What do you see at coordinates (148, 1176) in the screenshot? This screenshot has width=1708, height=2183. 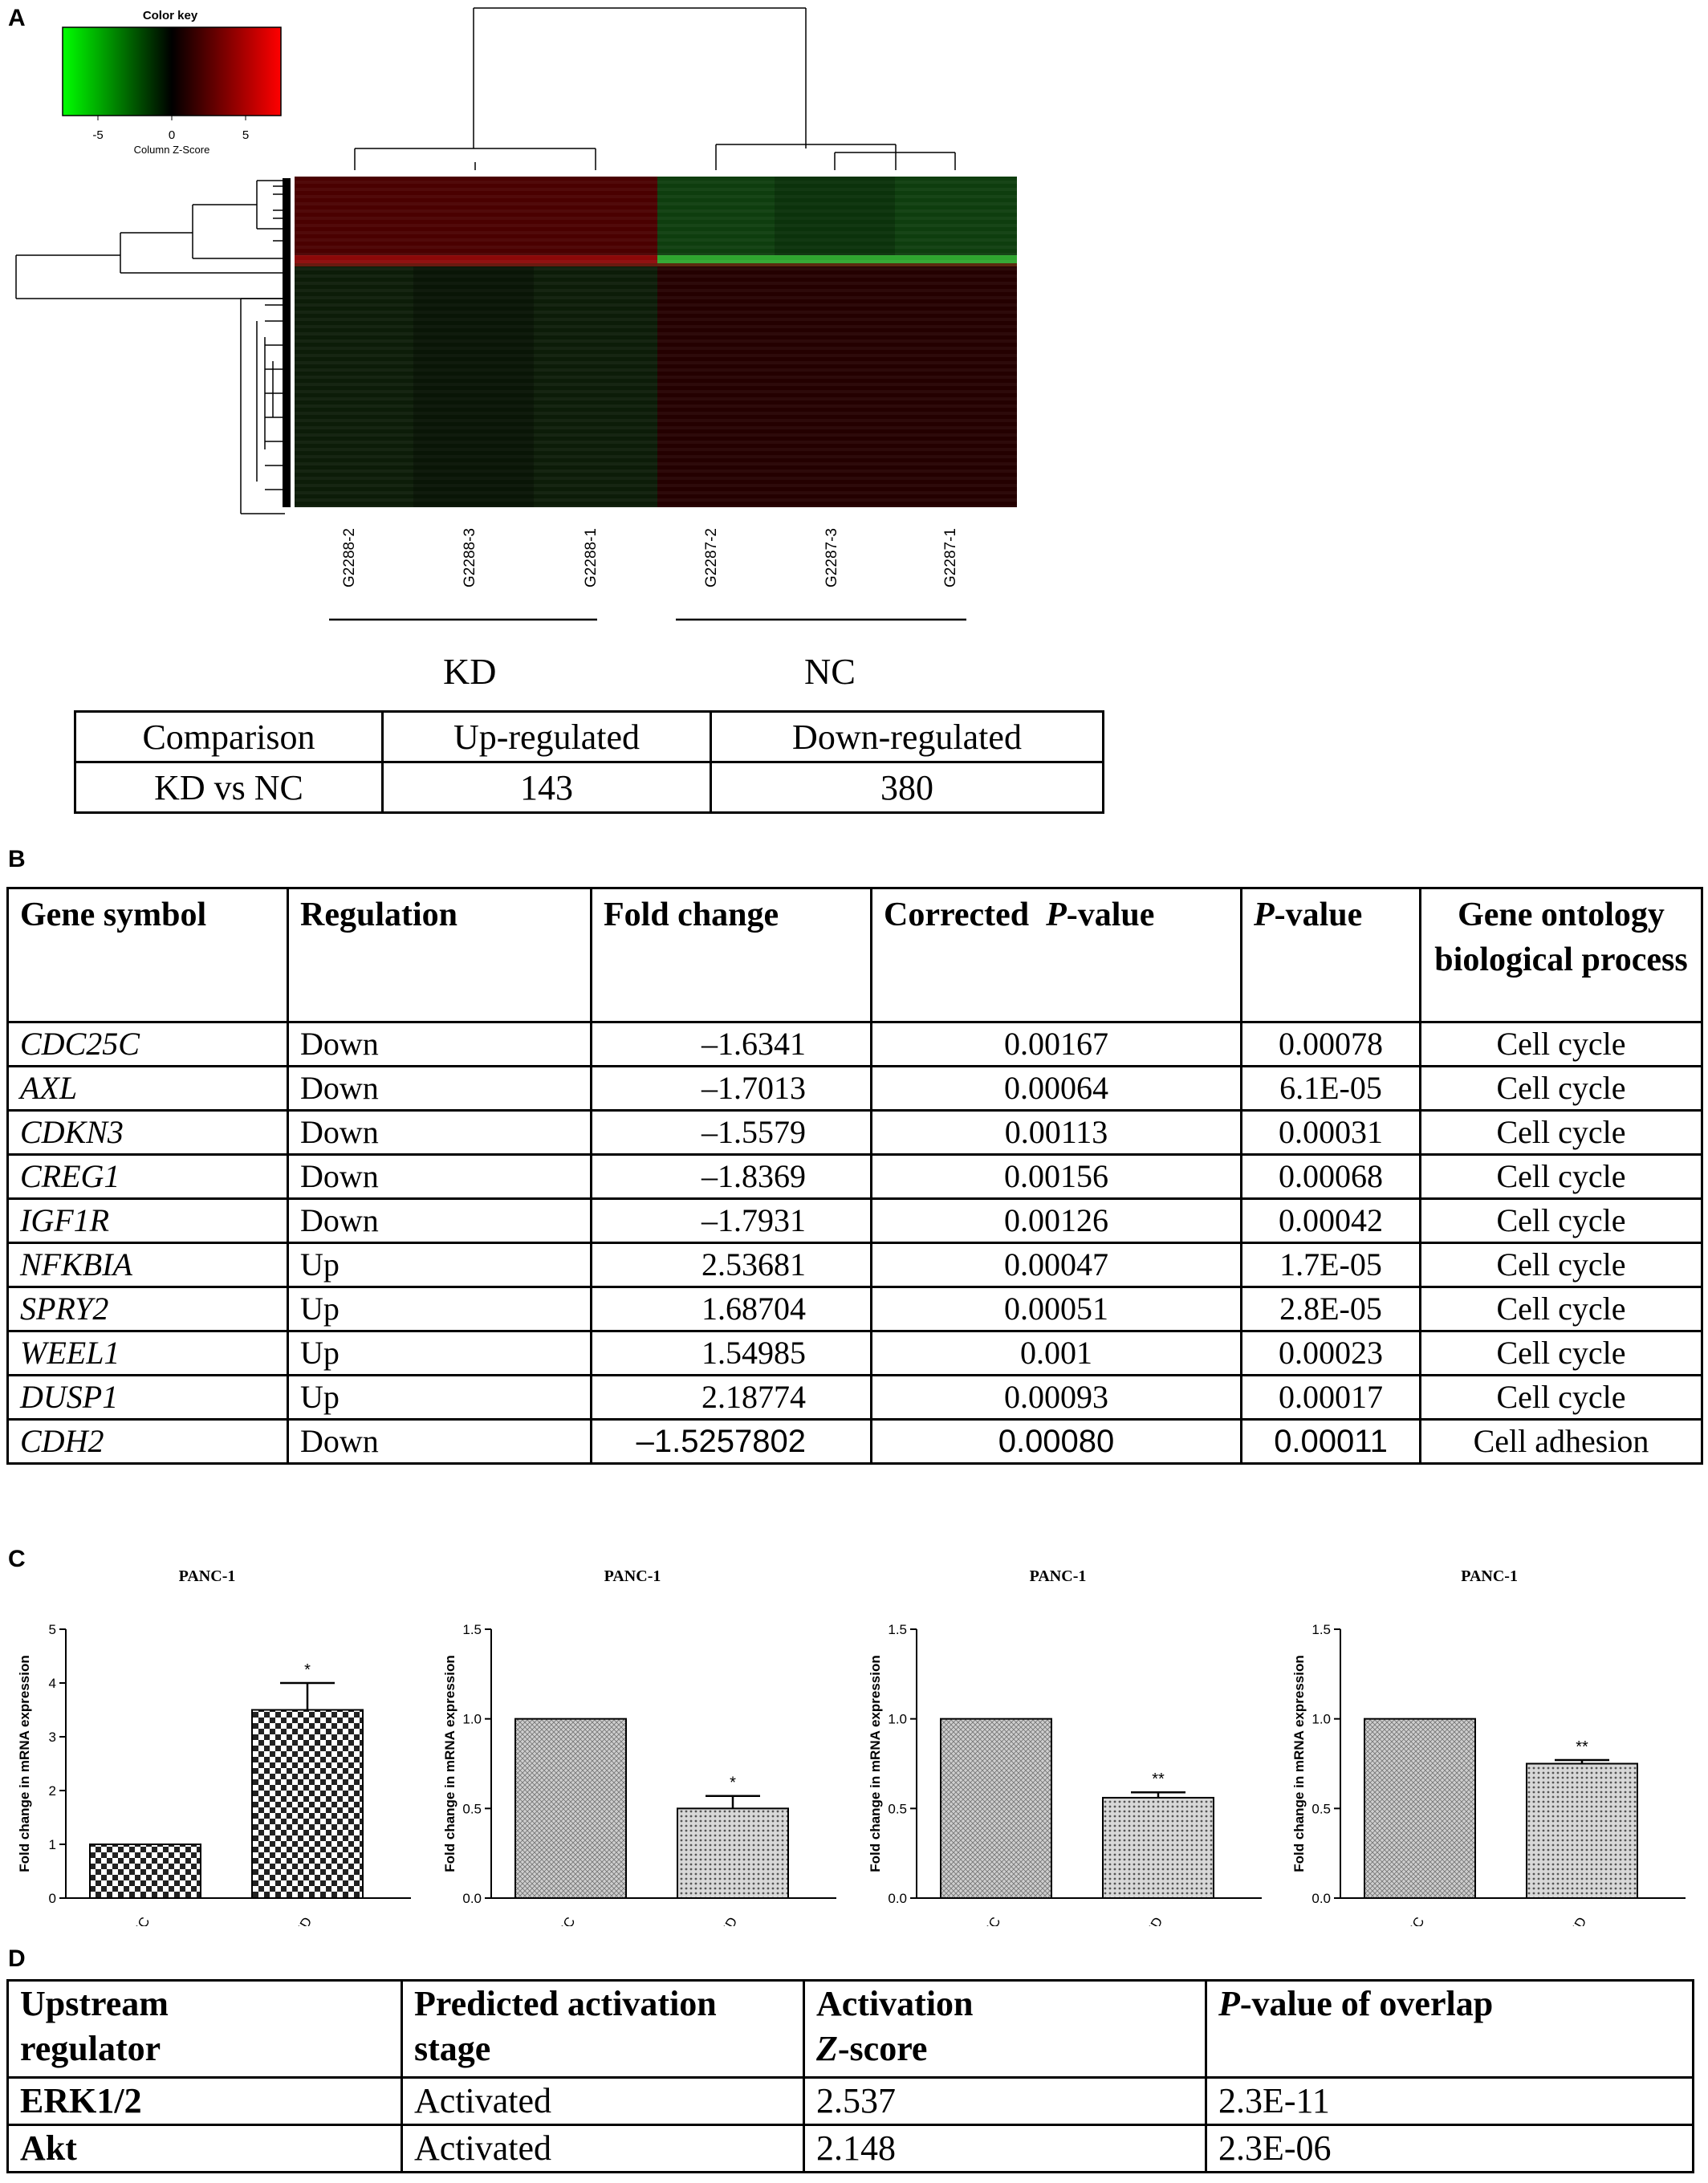 I see `gene-cell: CREG1` at bounding box center [148, 1176].